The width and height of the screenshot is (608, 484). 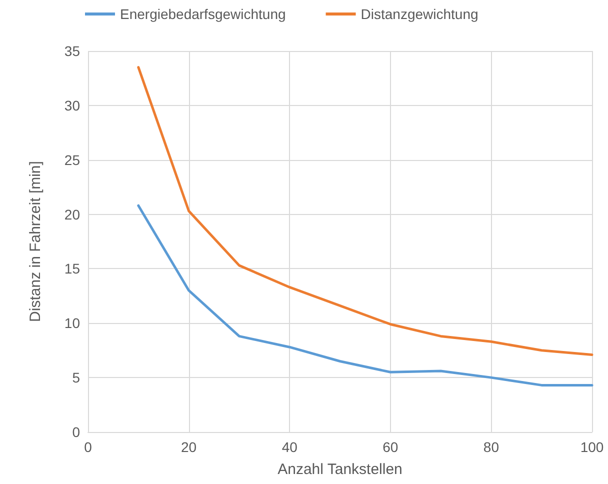 What do you see at coordinates (72, 51) in the screenshot?
I see `y-tick-label: 35` at bounding box center [72, 51].